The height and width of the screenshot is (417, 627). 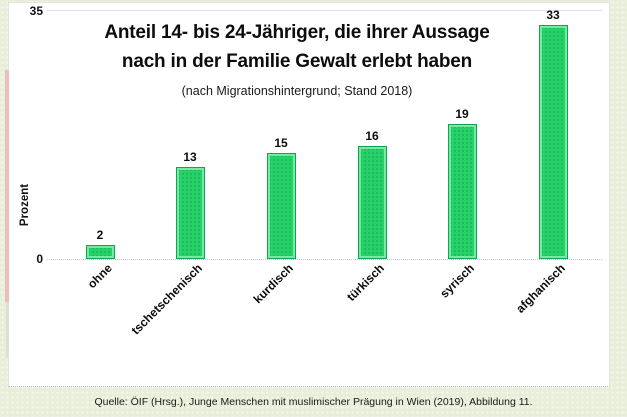 I want to click on bar-afghanisch, so click(x=553, y=142).